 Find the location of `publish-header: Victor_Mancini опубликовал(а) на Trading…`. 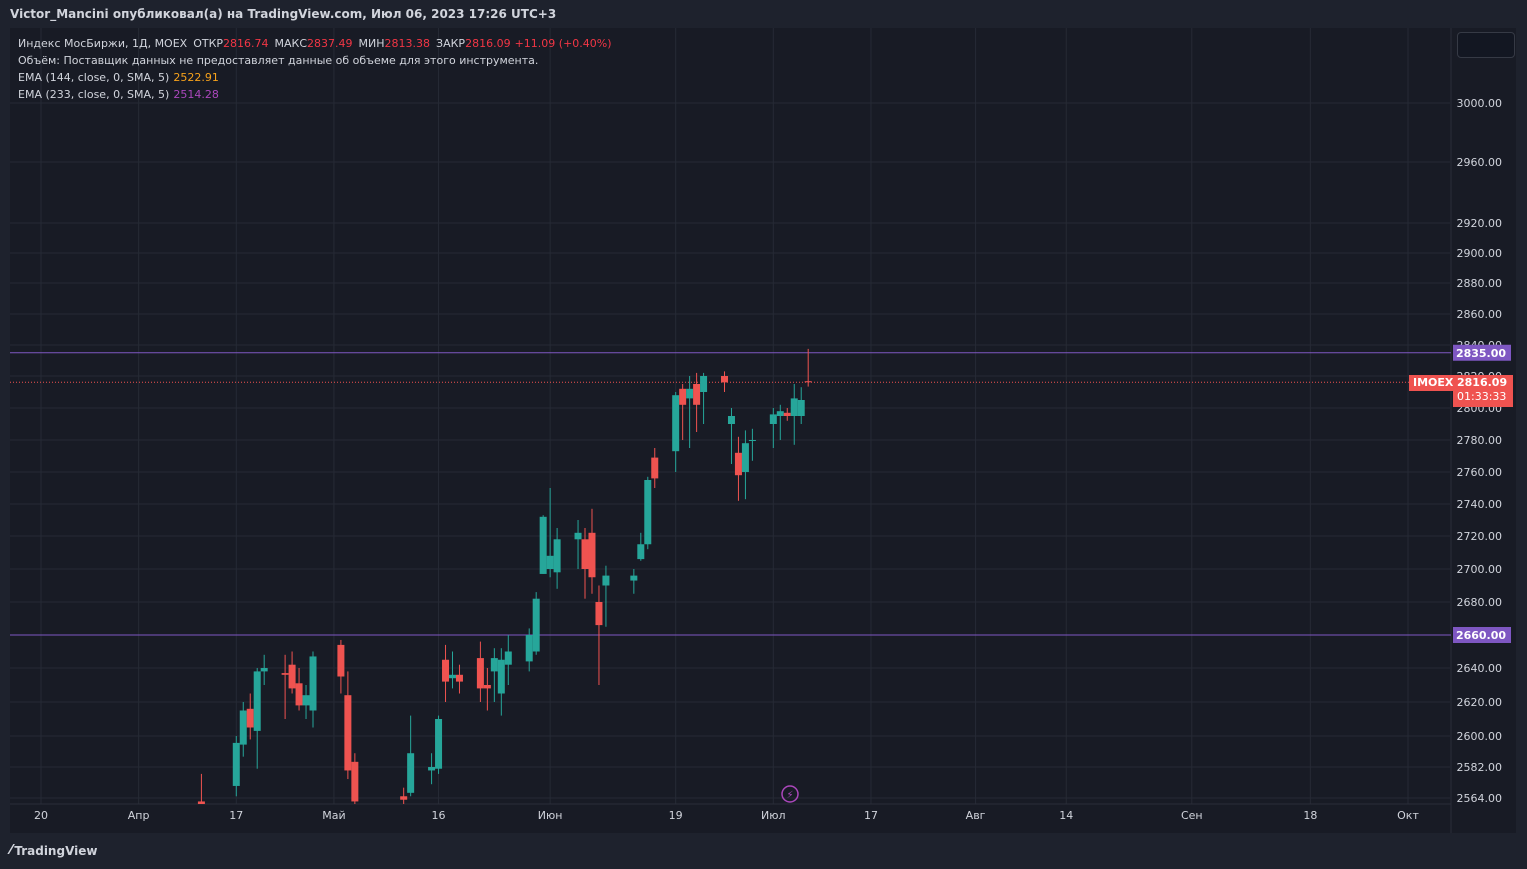

publish-header: Victor_Mancini опубликовал(а) на Trading… is located at coordinates (763, 14).